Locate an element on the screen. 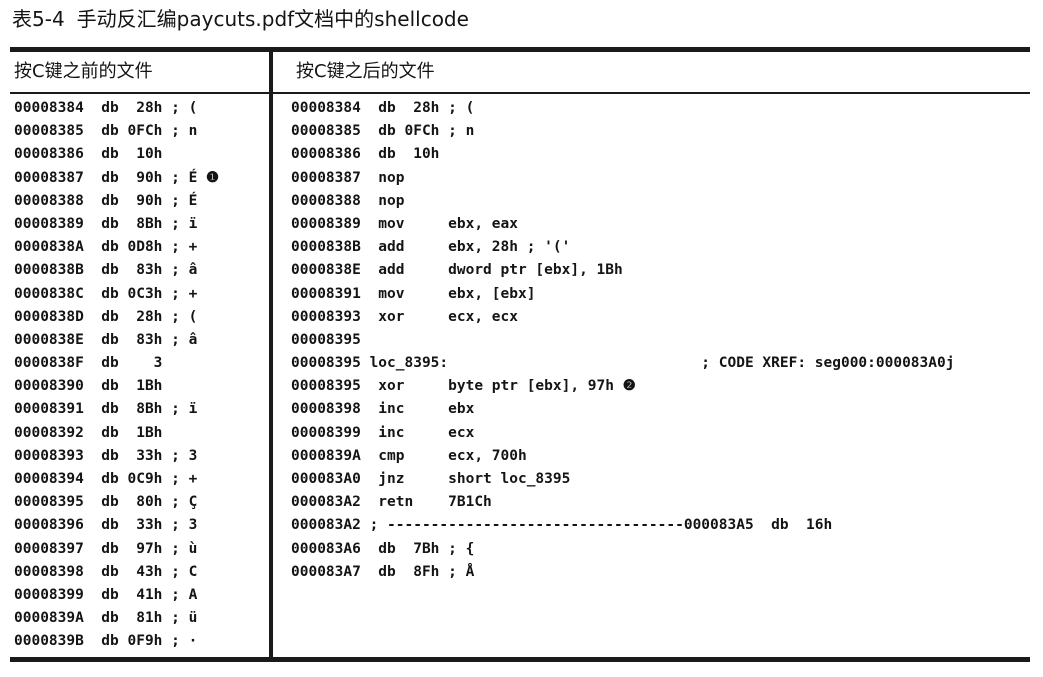  right-column-header: 按C键之后的文件 is located at coordinates (365, 71).